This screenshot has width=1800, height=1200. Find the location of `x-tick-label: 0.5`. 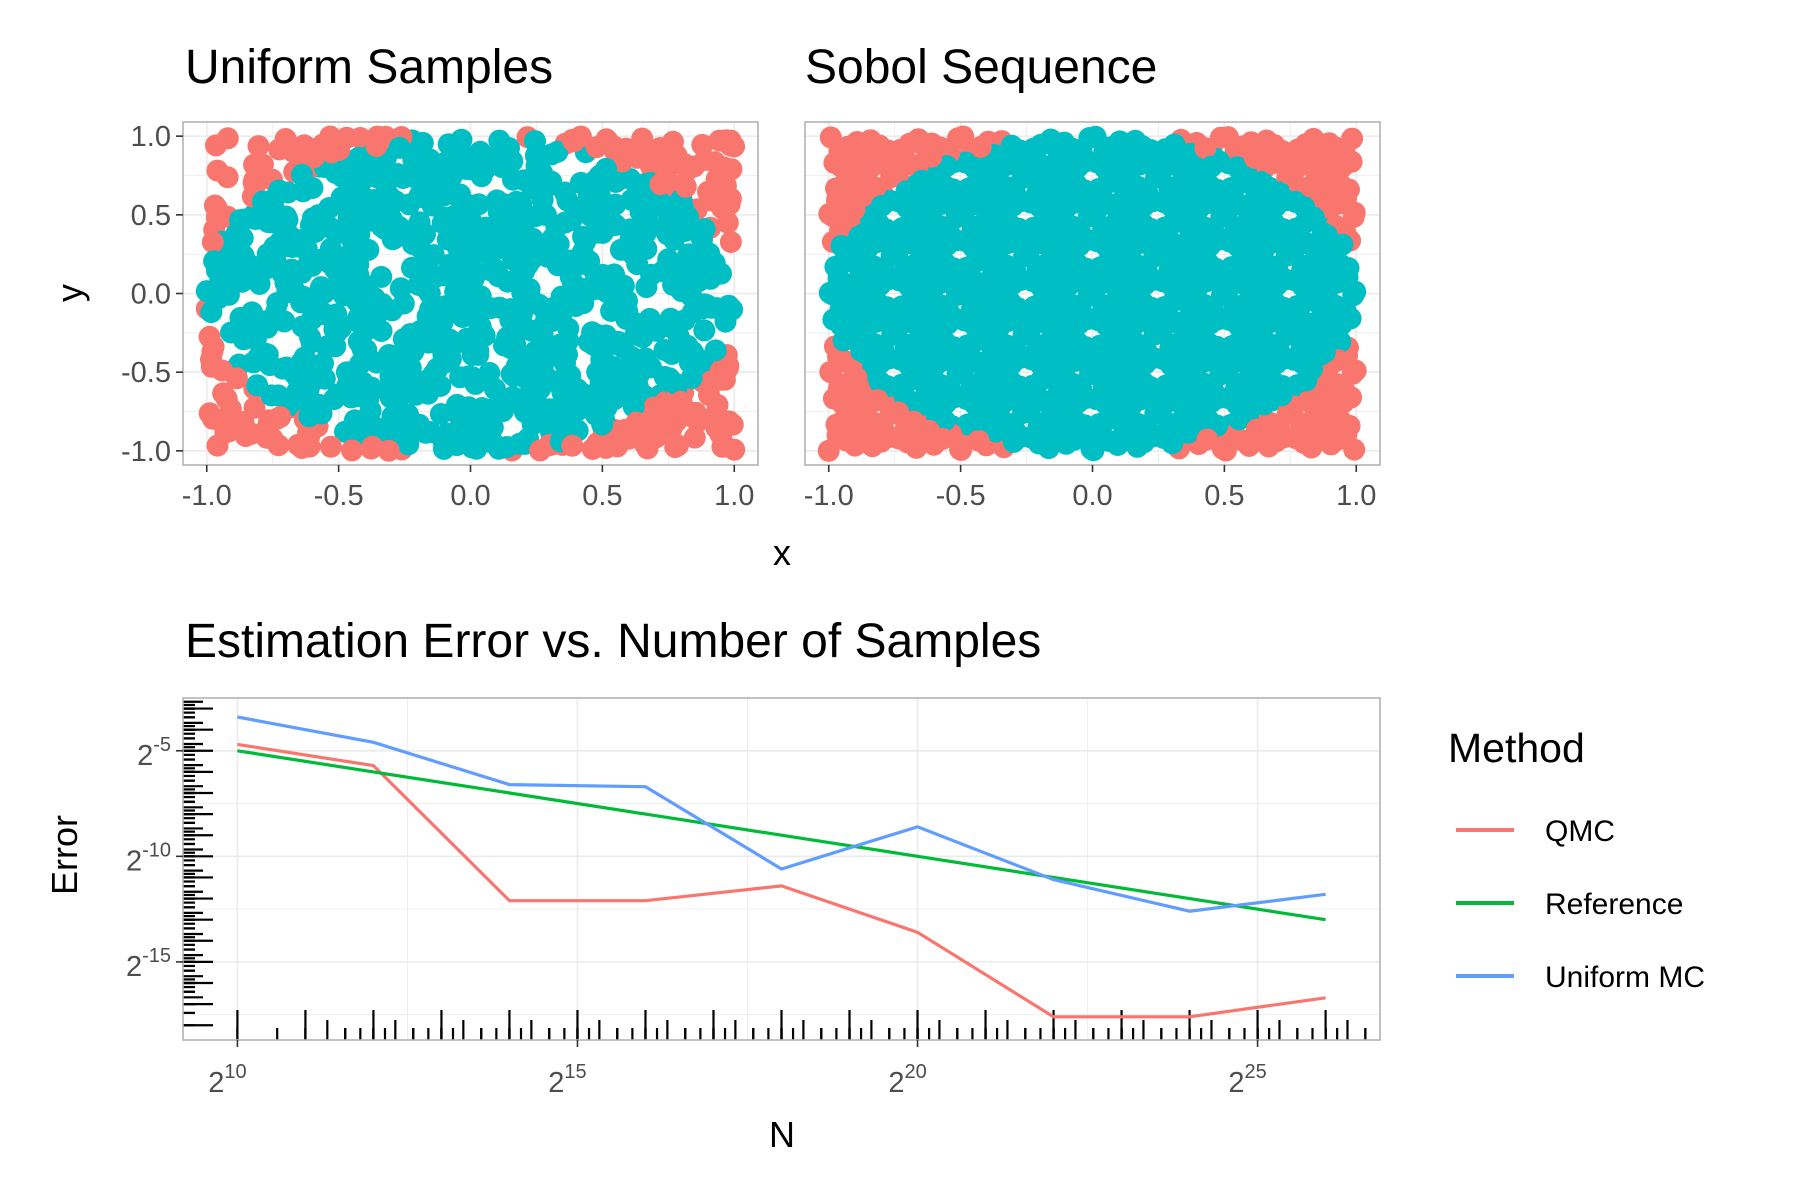

x-tick-label: 0.5 is located at coordinates (602, 496).